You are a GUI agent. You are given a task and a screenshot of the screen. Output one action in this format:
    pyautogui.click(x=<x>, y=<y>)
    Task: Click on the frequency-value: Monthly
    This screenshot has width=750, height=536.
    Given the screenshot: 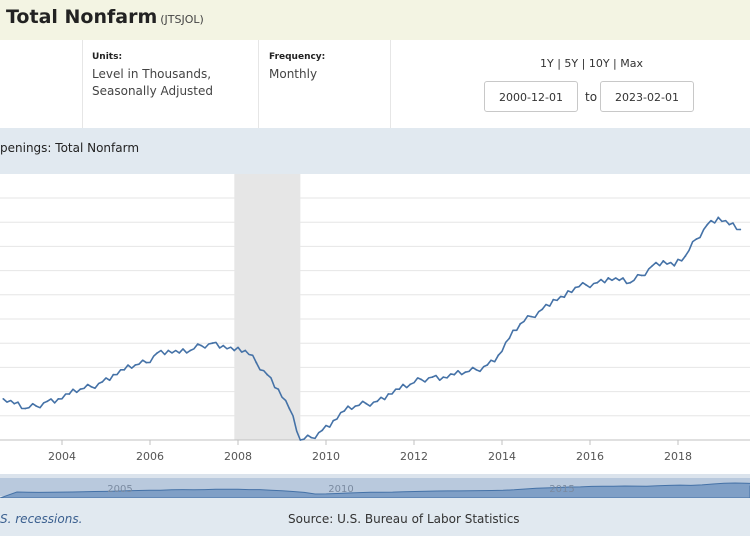 What is the action you would take?
    pyautogui.click(x=293, y=74)
    